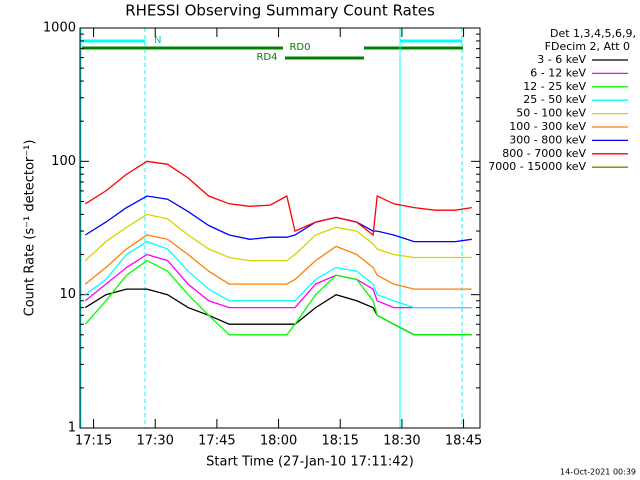  I want to click on legend-label: 7000 - 15000 keV, so click(537, 166).